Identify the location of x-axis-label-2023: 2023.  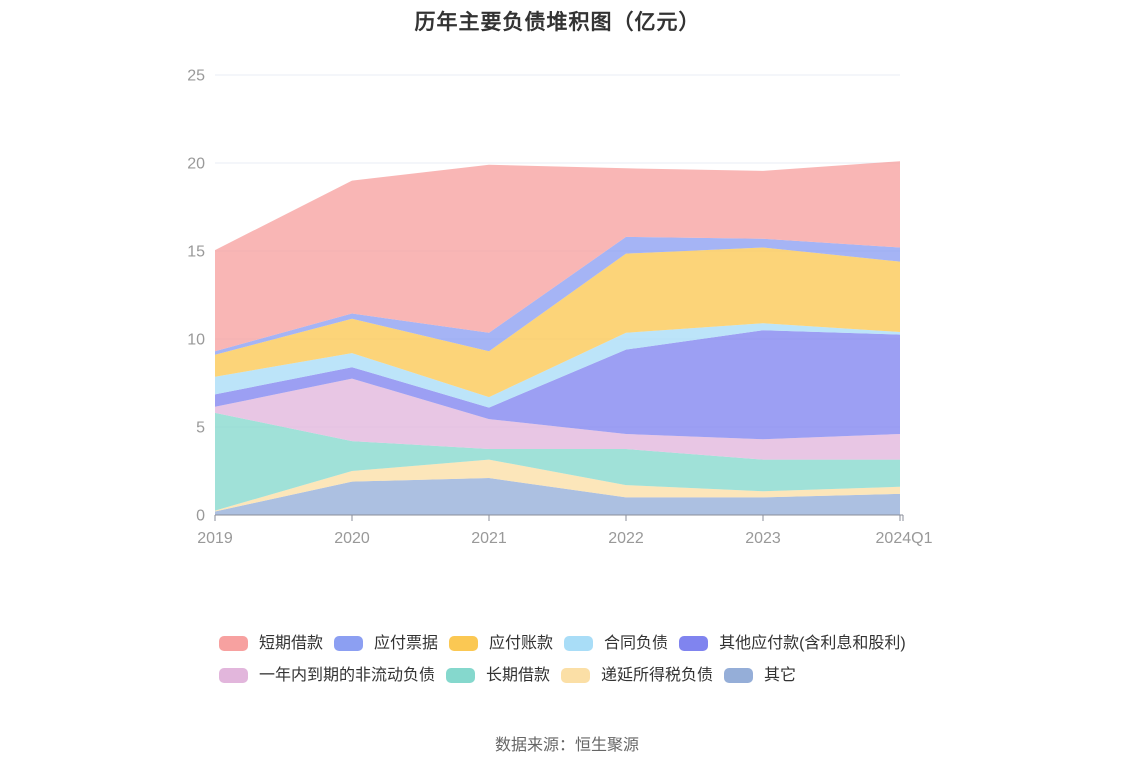
(763, 538).